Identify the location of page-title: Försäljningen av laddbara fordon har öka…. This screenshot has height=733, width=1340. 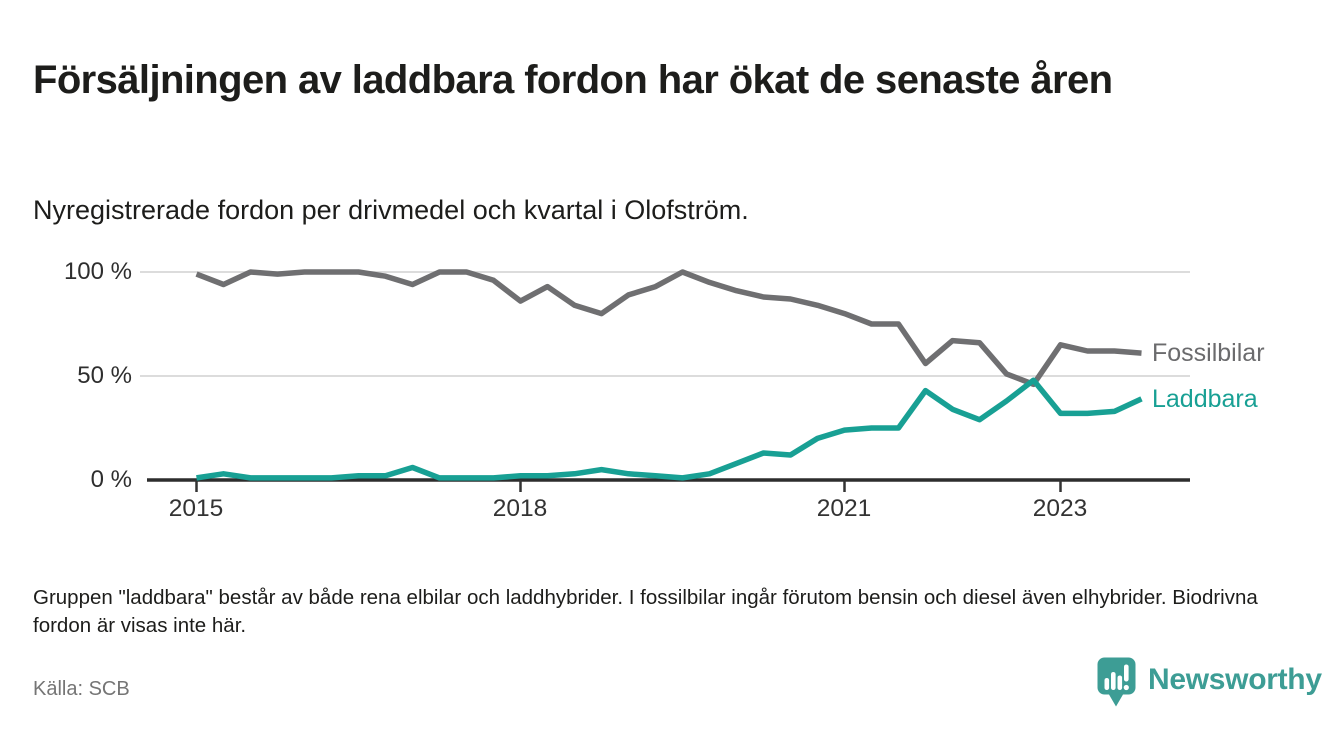
(573, 79).